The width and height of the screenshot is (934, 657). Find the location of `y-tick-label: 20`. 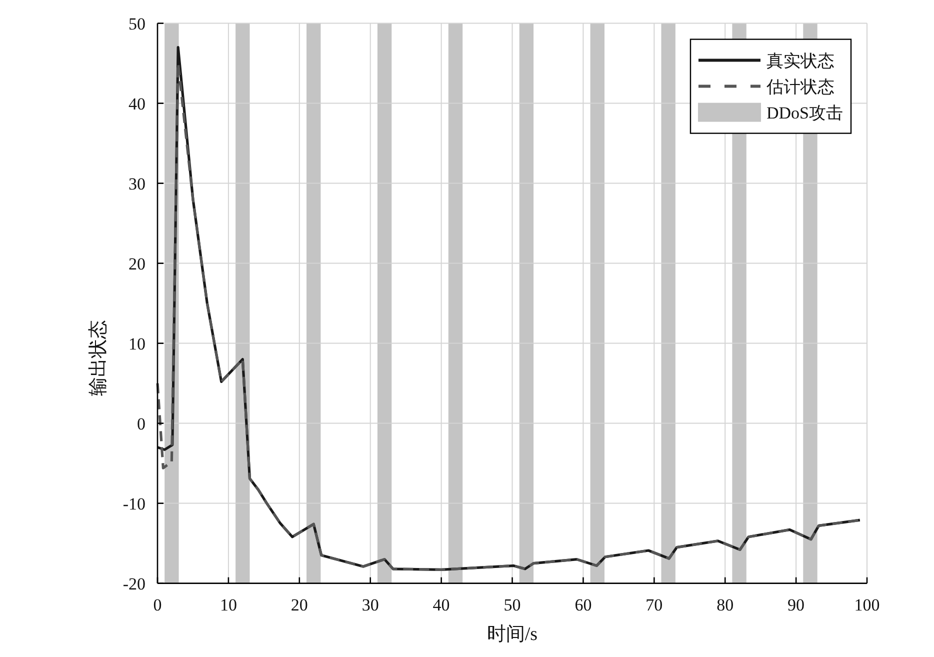

y-tick-label: 20 is located at coordinates (137, 264).